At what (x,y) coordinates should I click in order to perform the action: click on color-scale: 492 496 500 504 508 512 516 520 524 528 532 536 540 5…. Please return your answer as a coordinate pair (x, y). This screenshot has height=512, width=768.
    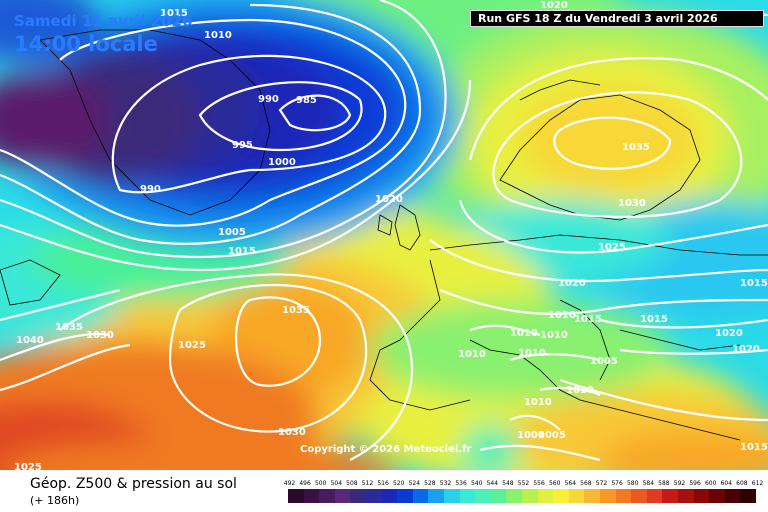
    Looking at the image, I should click on (522, 493).